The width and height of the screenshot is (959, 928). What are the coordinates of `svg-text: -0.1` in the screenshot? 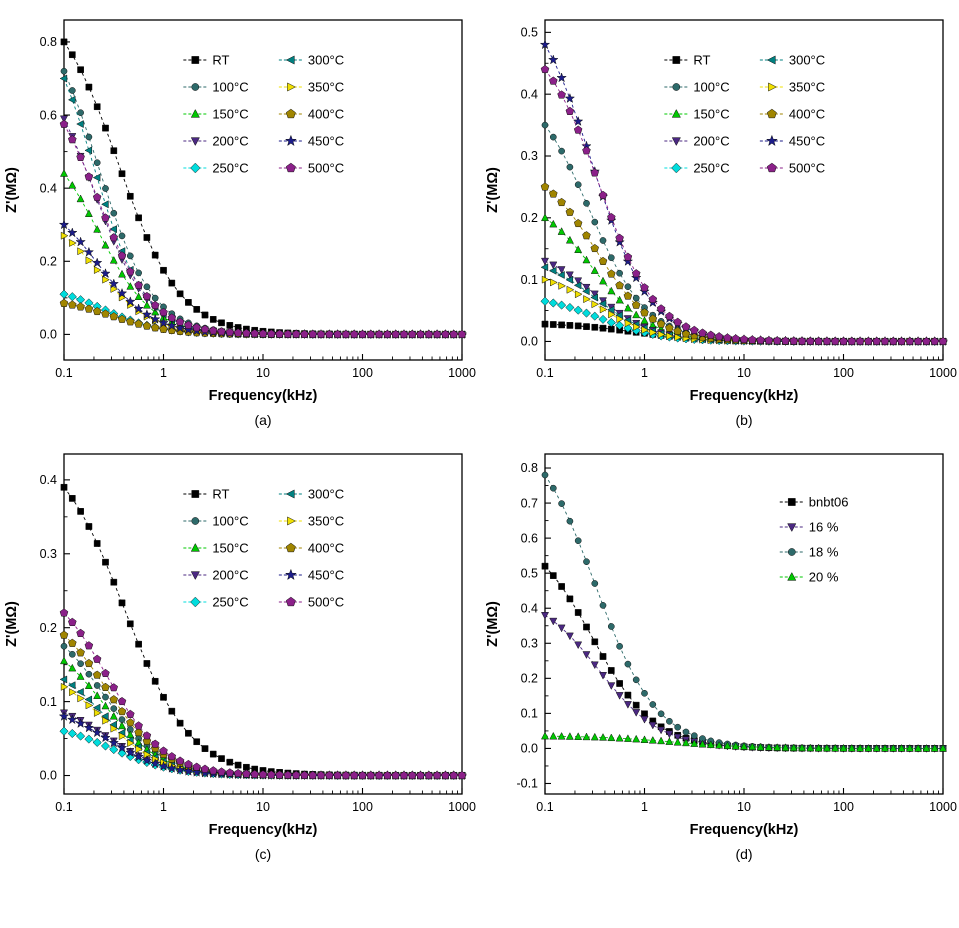 It's located at (527, 784).